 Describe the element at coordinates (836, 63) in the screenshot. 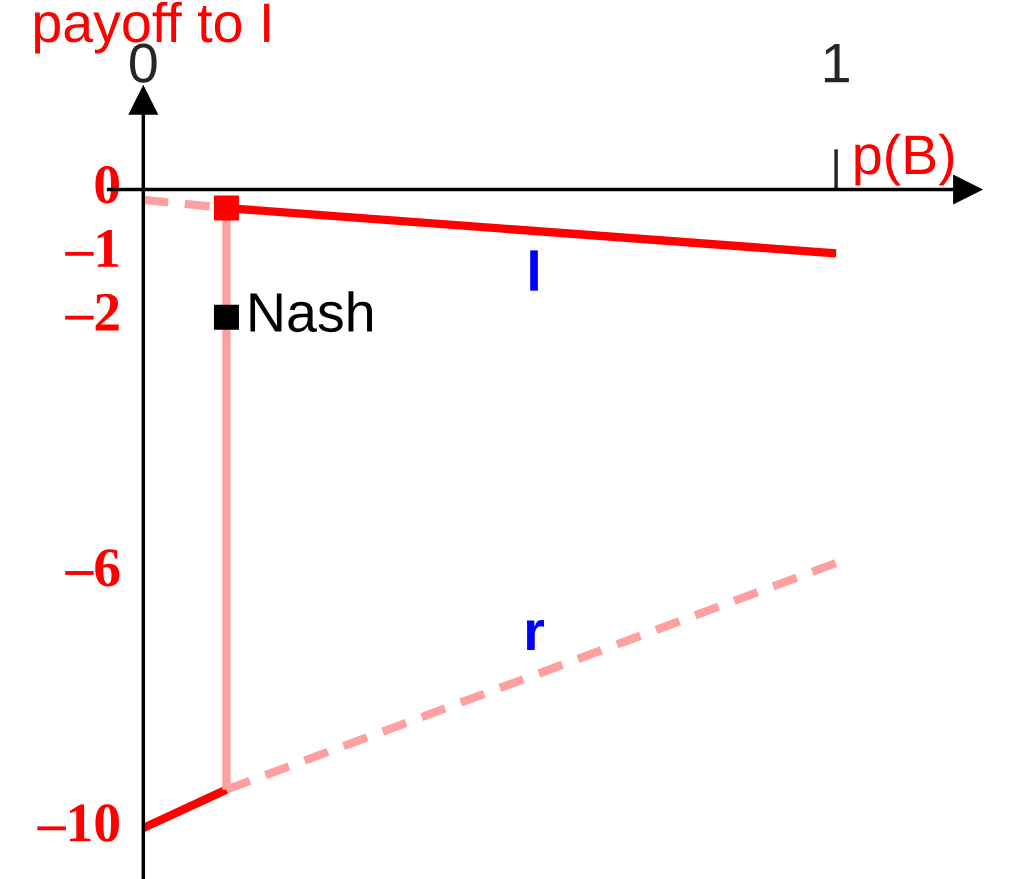

I see `x-tick-label: 1` at that location.